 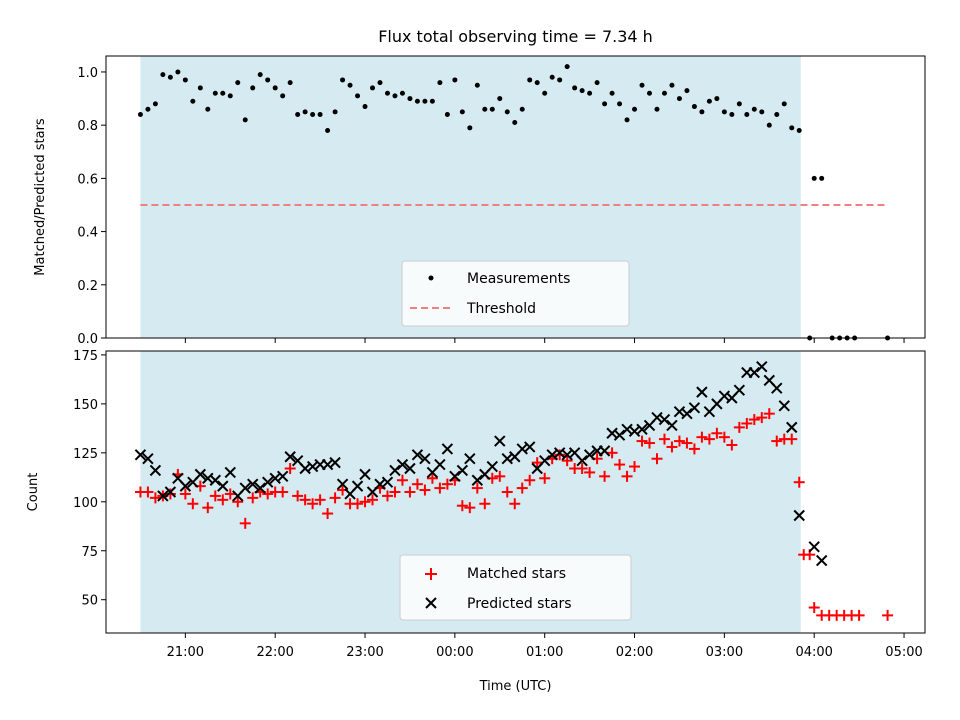 I want to click on x-tick-label: 05:00, so click(x=903, y=652).